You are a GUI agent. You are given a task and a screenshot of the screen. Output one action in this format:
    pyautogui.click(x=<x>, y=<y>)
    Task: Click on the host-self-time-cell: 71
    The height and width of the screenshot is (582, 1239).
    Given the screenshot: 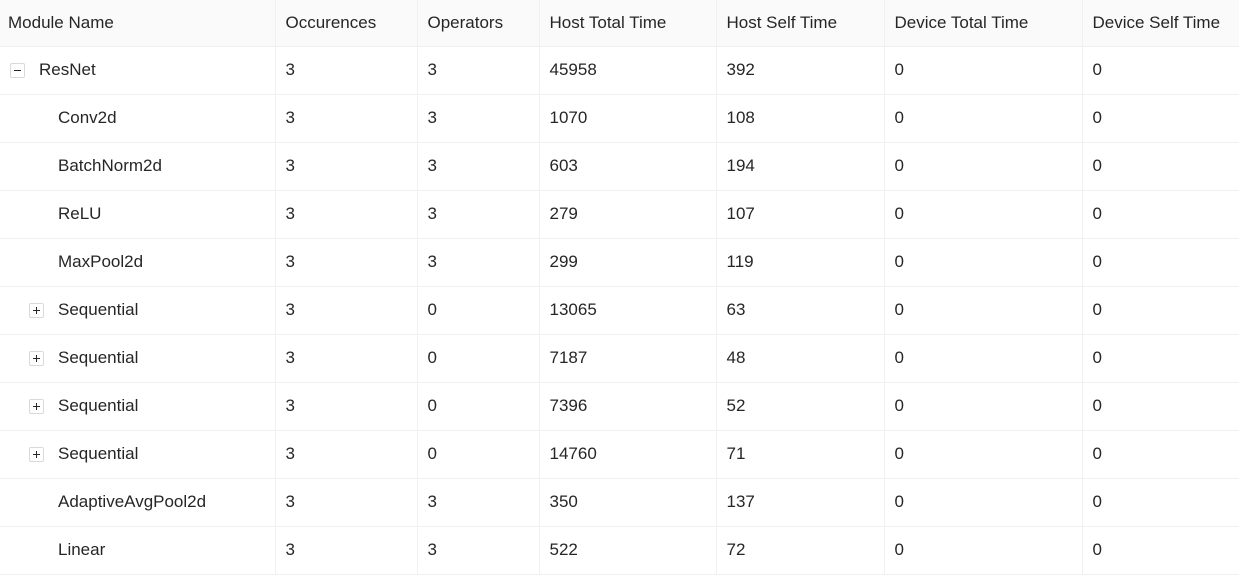 What is the action you would take?
    pyautogui.click(x=800, y=454)
    